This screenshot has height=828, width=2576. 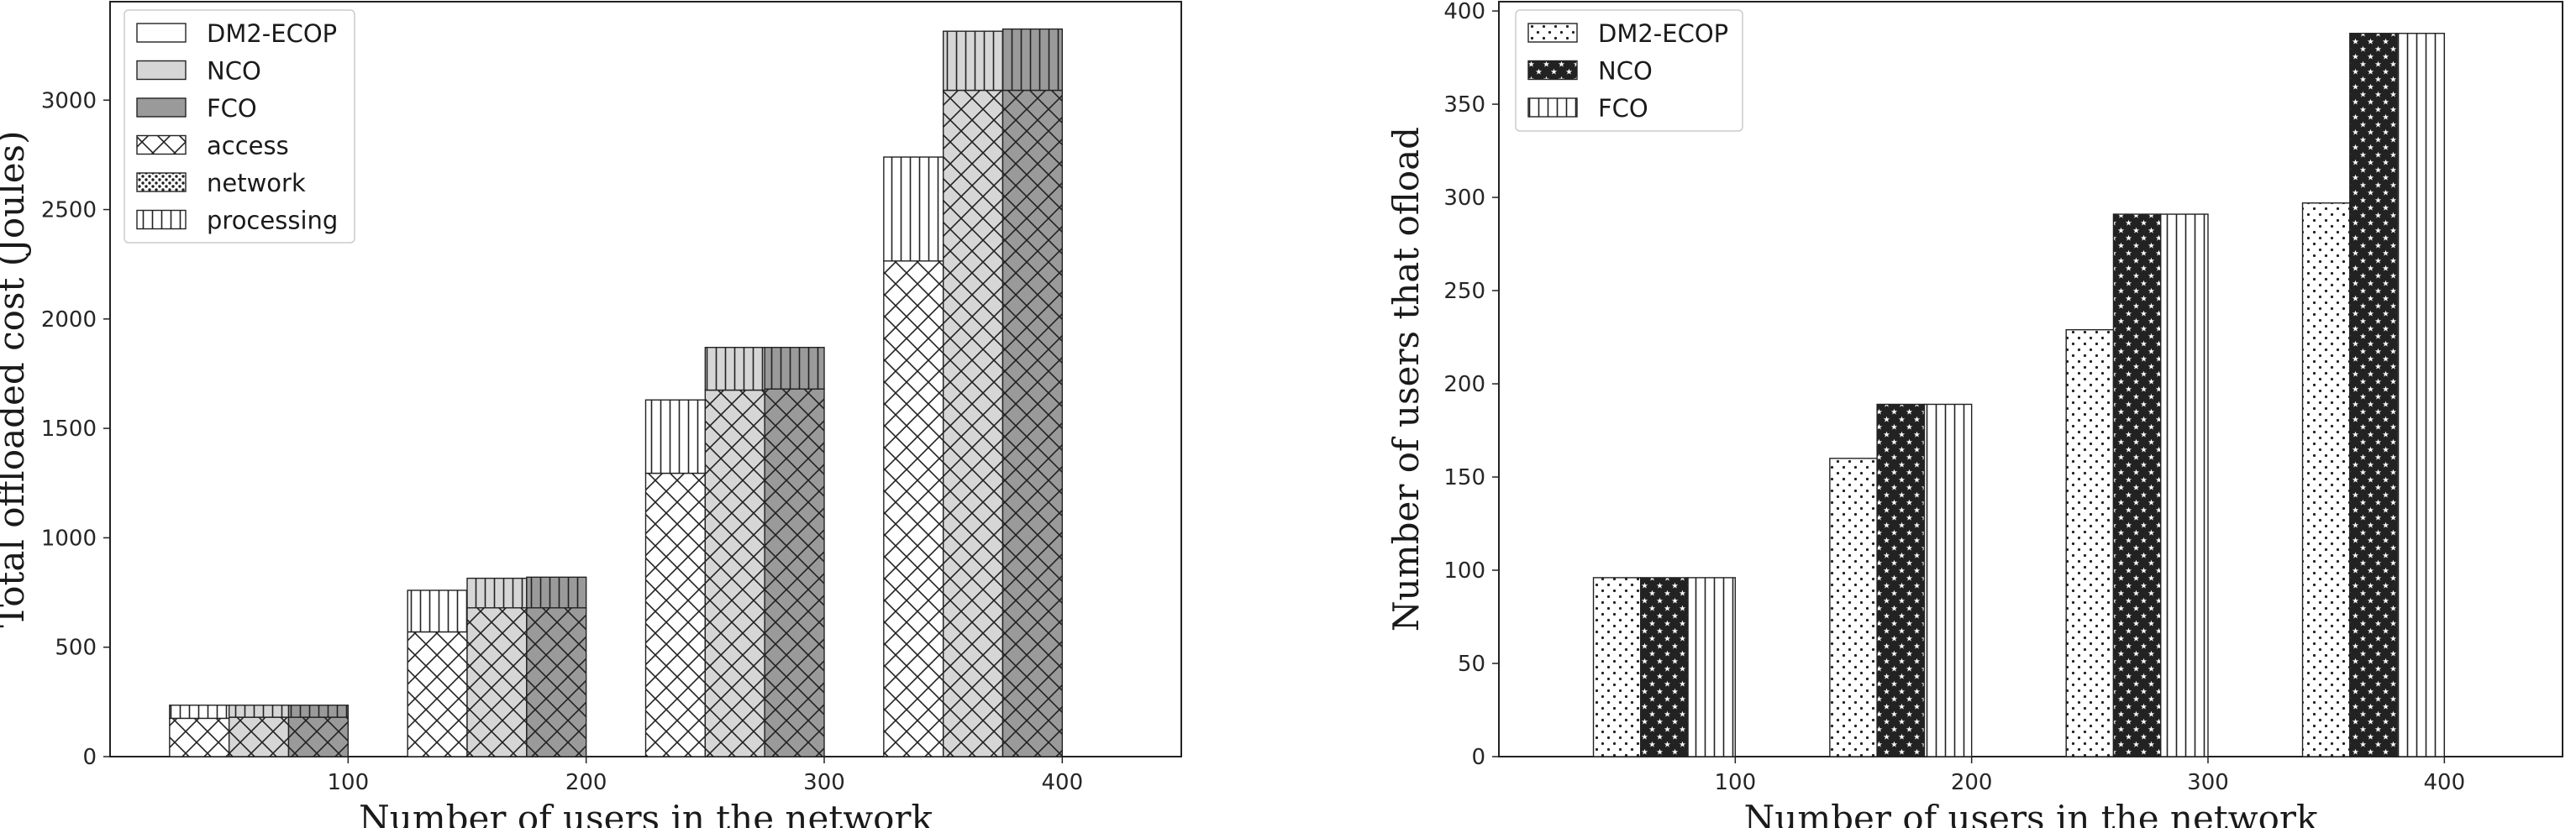 What do you see at coordinates (1464, 477) in the screenshot?
I see `y-tick-label: 150` at bounding box center [1464, 477].